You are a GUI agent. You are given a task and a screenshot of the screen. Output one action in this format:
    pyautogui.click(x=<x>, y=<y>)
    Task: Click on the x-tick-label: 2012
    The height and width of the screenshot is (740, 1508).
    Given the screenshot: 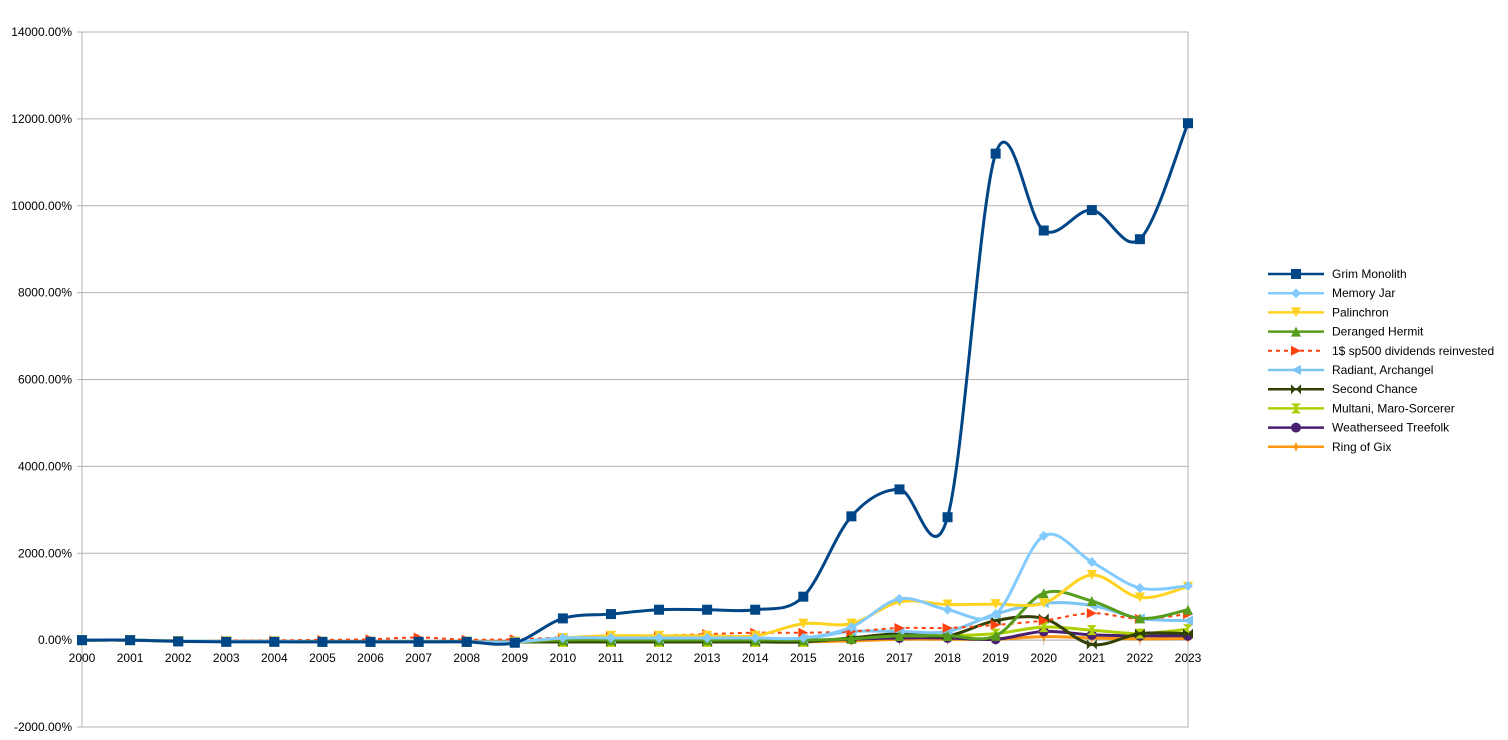 What is the action you would take?
    pyautogui.click(x=659, y=658)
    